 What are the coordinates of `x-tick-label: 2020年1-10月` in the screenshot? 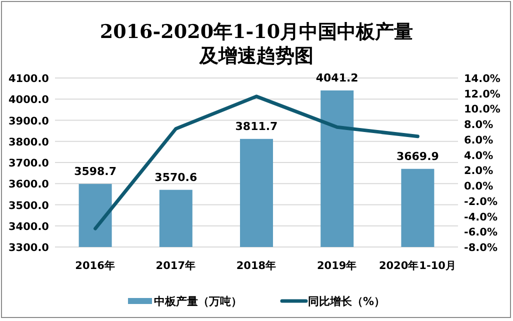 It's located at (417, 265).